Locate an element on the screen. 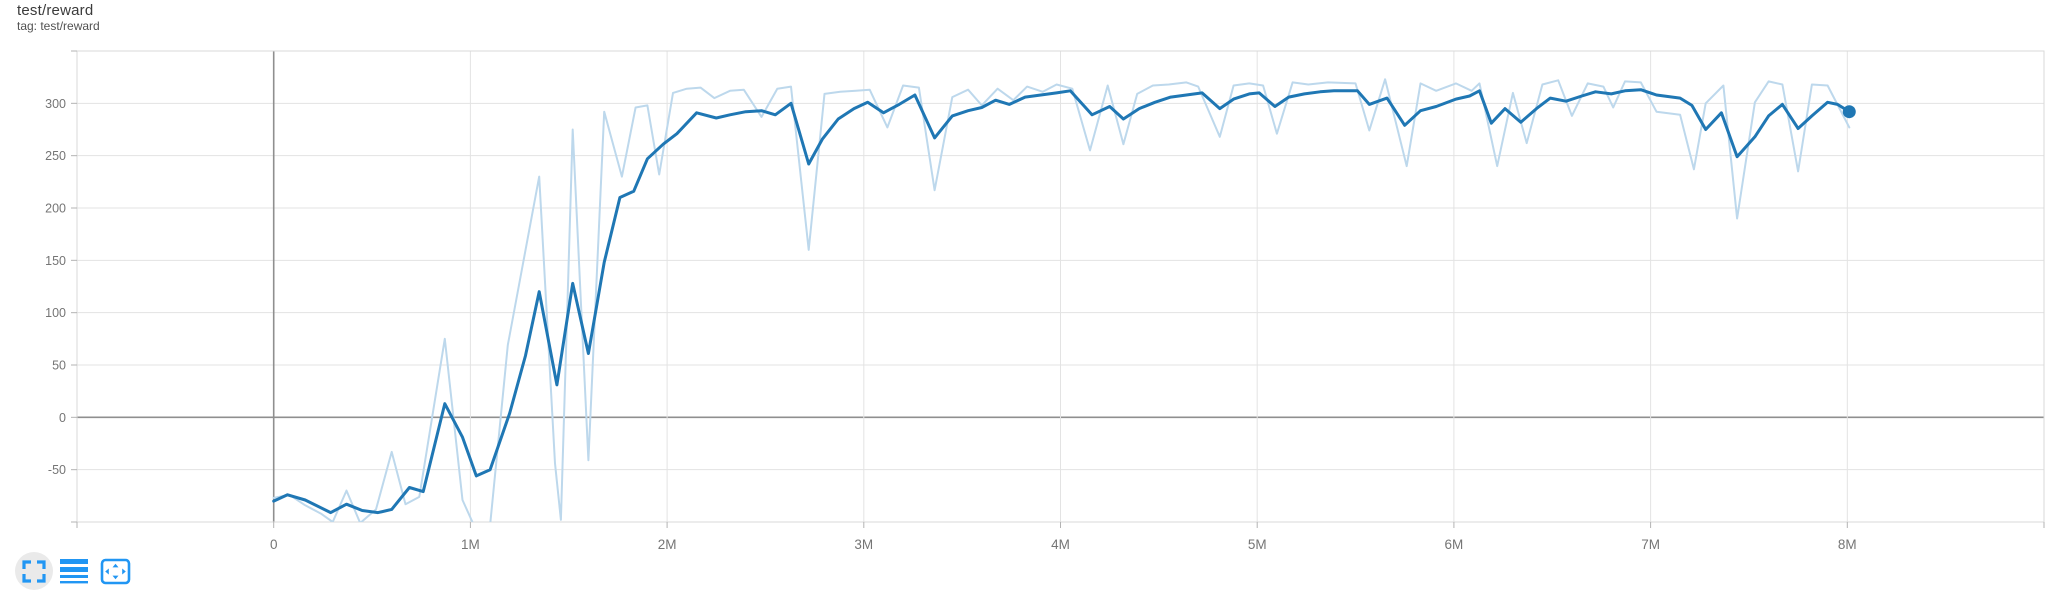  x-axis-tick-label: 4M is located at coordinates (1060, 544).